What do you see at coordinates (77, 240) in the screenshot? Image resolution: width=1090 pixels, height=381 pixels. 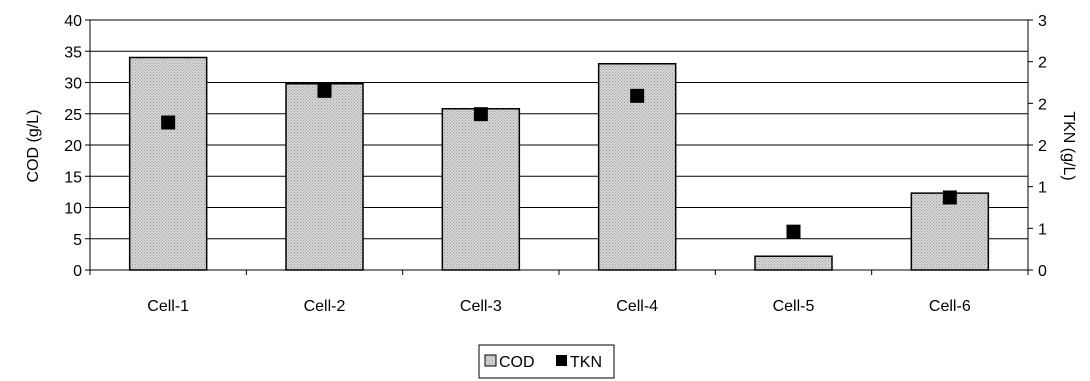 I see `y-tick-label: 5` at bounding box center [77, 240].